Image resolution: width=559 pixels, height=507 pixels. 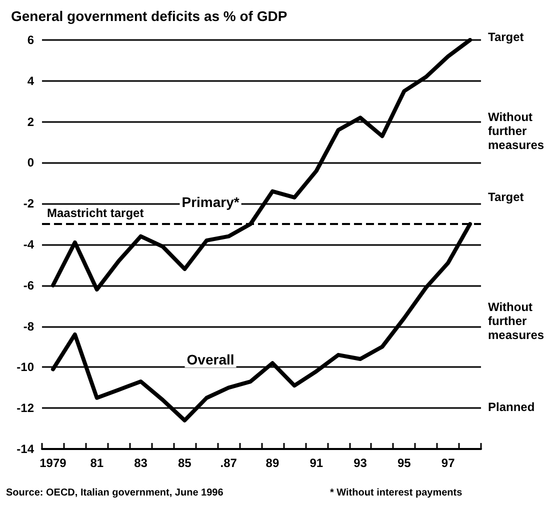 What do you see at coordinates (25, 408) in the screenshot?
I see `y-tick-label: -12` at bounding box center [25, 408].